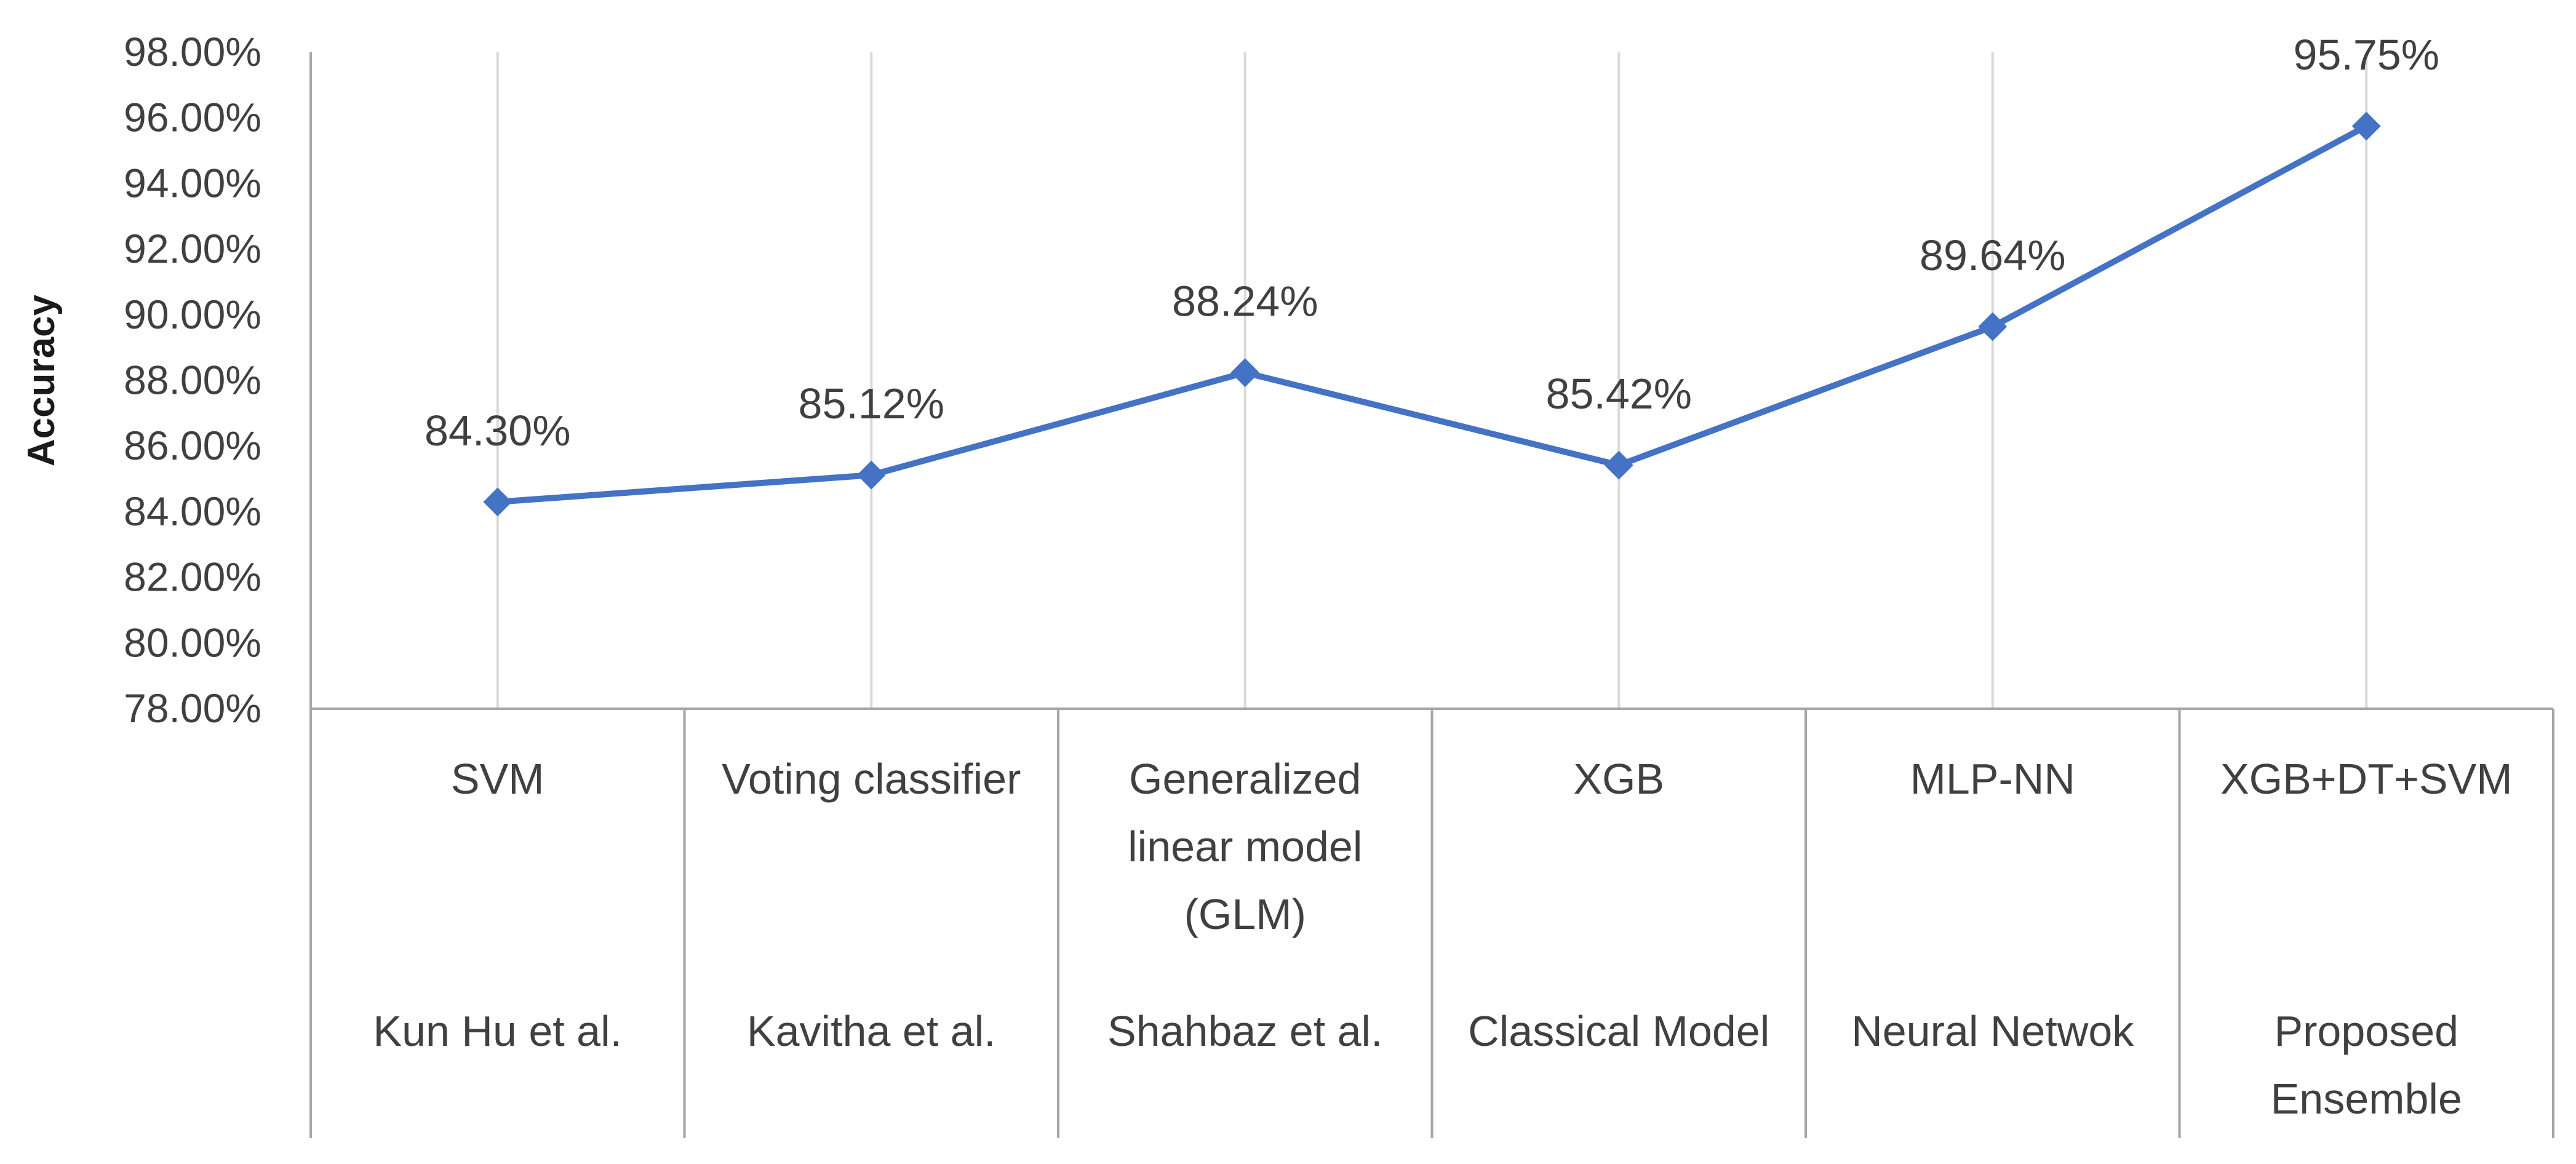 The width and height of the screenshot is (2576, 1164). Describe the element at coordinates (497, 431) in the screenshot. I see `data-label: 84.30%` at that location.